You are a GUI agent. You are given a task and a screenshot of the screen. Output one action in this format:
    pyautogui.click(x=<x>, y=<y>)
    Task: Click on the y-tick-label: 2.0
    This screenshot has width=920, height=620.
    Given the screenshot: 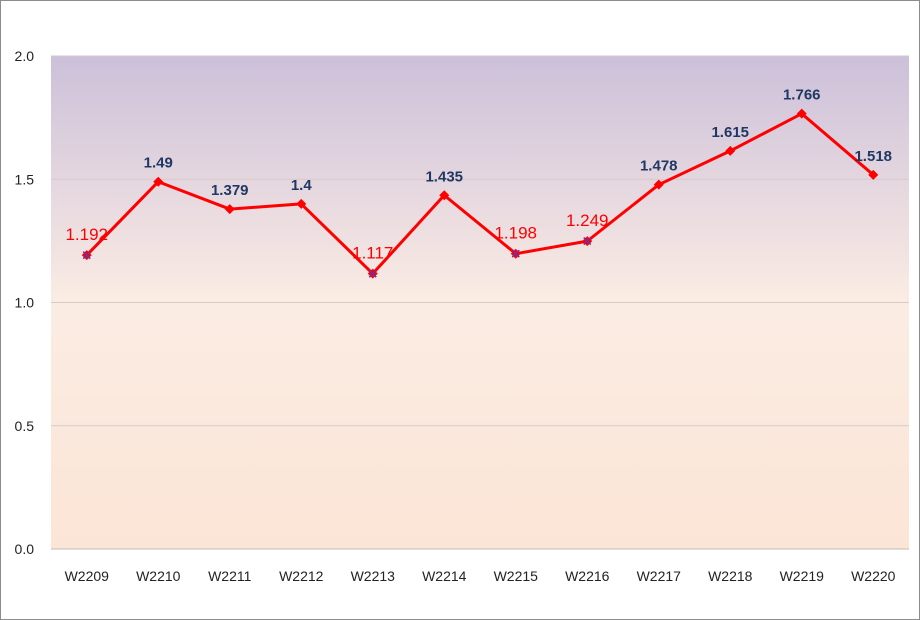 What is the action you would take?
    pyautogui.click(x=25, y=56)
    